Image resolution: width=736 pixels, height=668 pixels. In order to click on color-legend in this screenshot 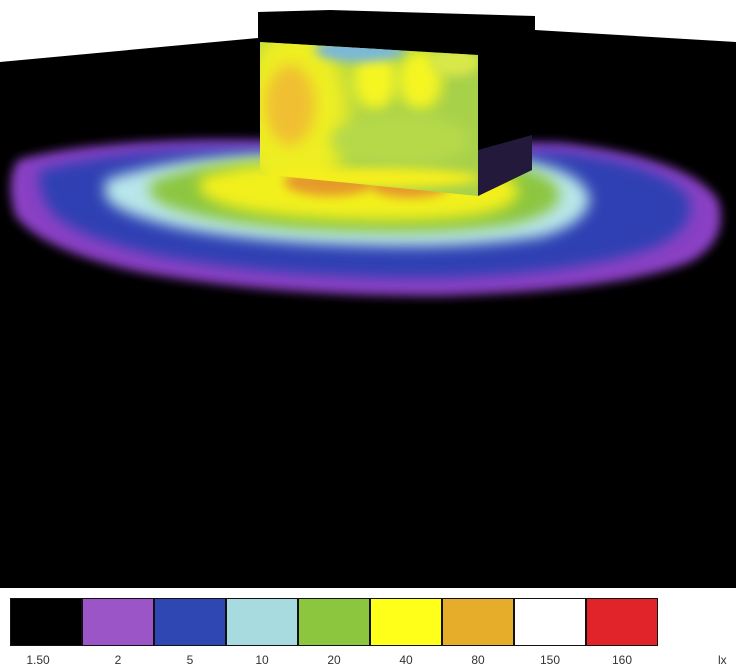, I will do `click(368, 628)`.